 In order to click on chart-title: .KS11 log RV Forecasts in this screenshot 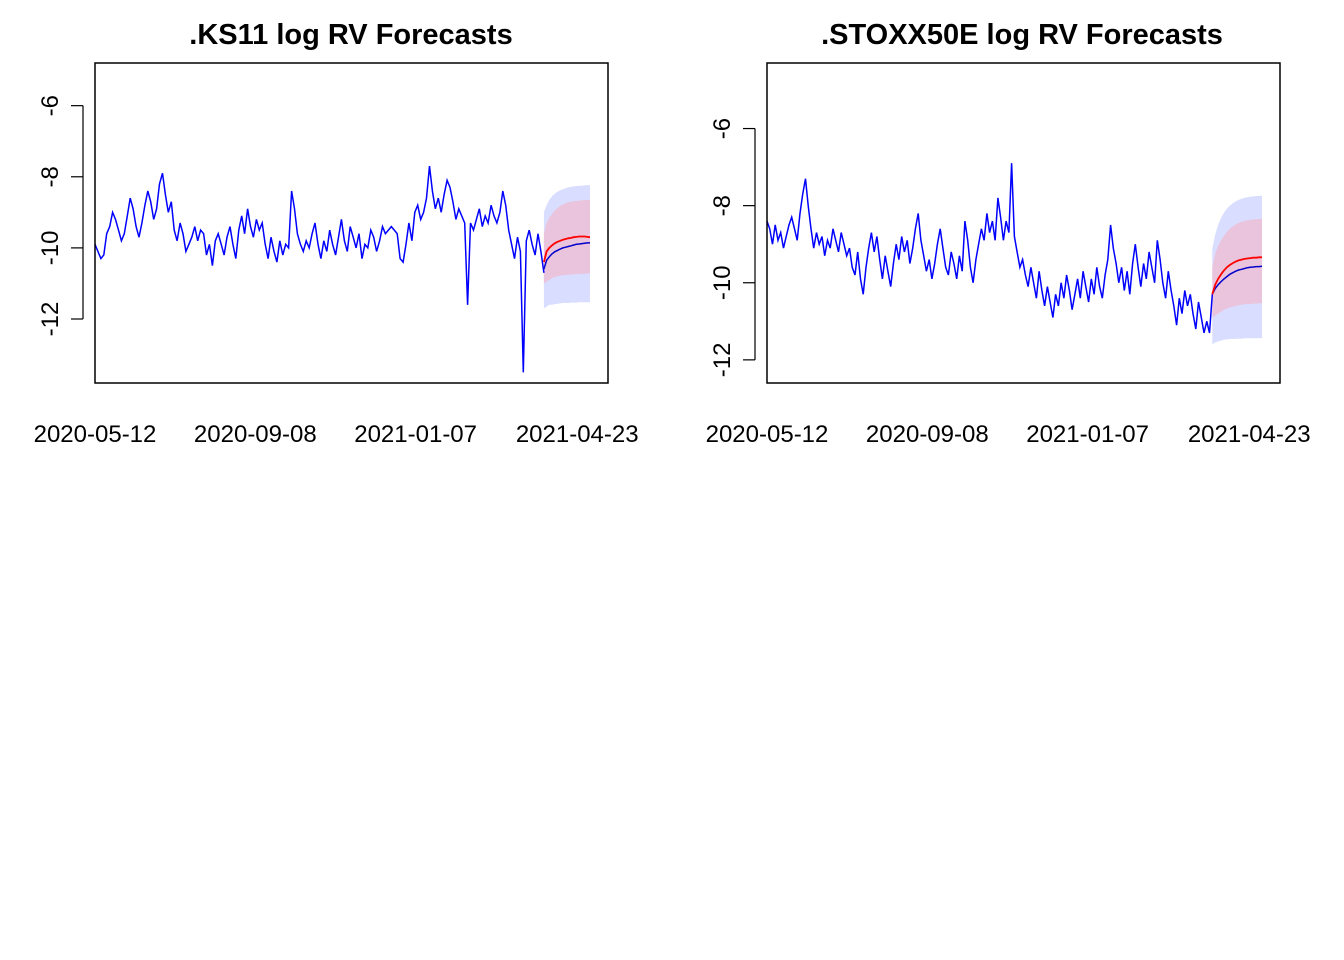, I will do `click(350, 35)`.